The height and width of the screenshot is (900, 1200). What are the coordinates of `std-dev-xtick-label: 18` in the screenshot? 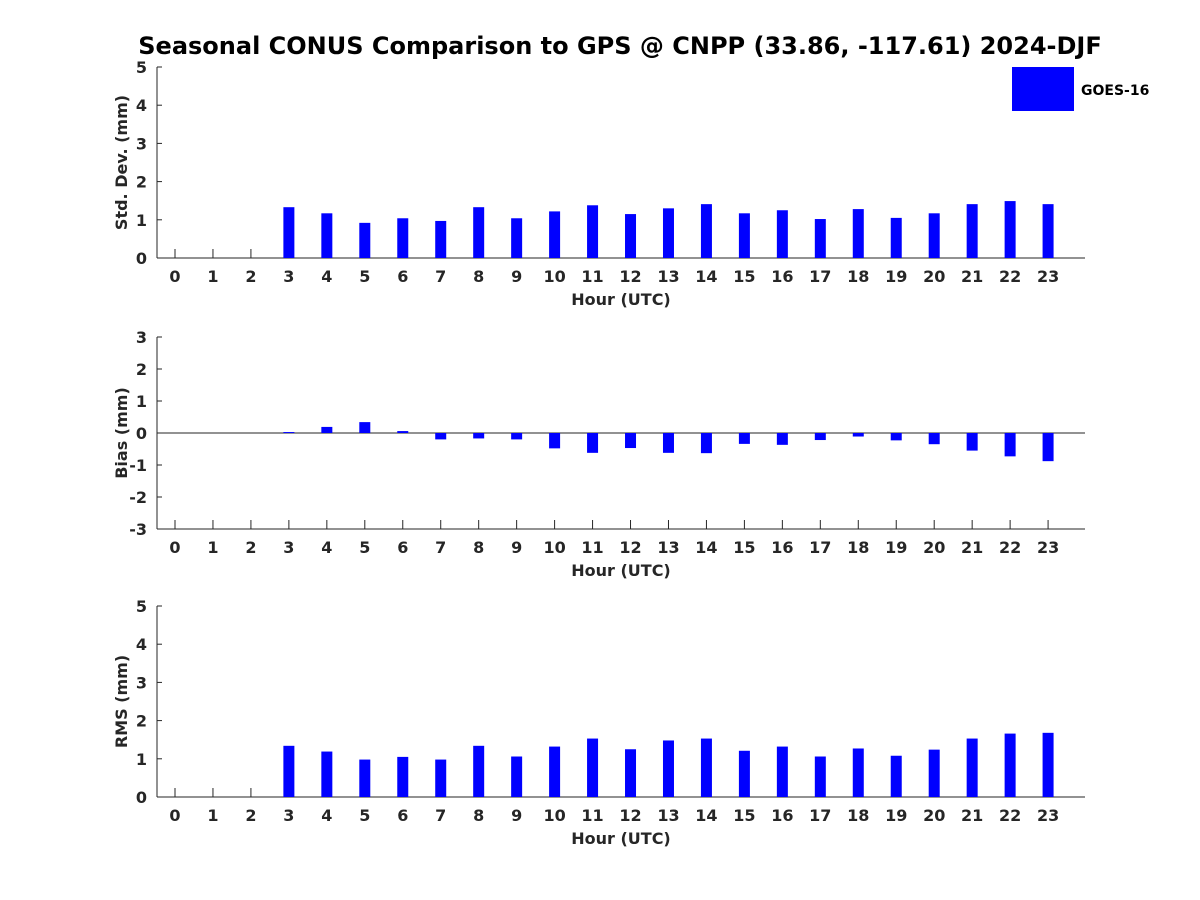 It's located at (858, 276).